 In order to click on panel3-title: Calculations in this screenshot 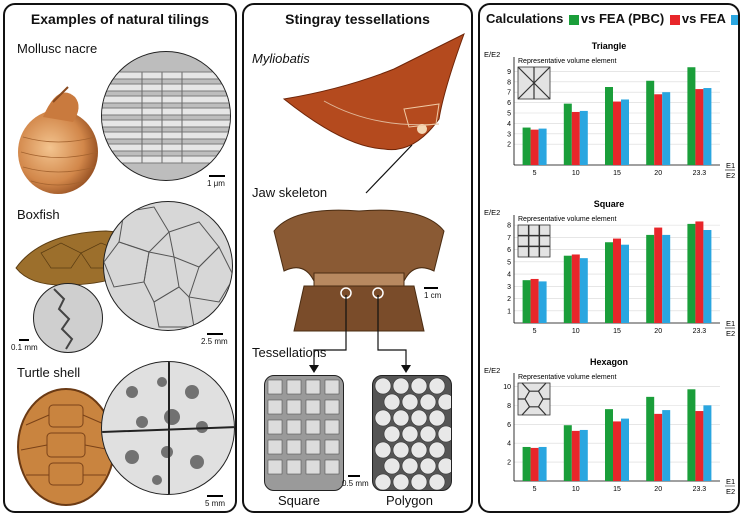, I will do `click(525, 18)`.